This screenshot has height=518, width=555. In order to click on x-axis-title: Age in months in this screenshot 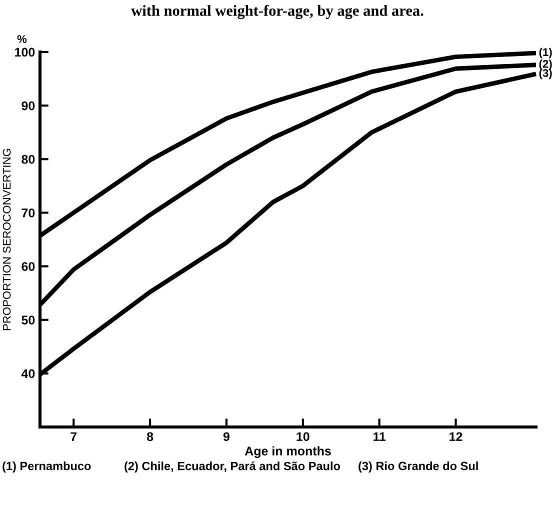, I will do `click(287, 452)`.